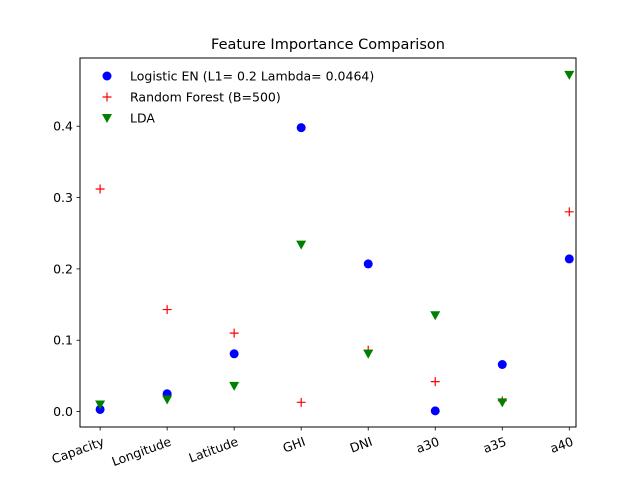 This screenshot has width=640, height=485. Describe the element at coordinates (435, 316) in the screenshot. I see `series-3-point-a30` at that location.